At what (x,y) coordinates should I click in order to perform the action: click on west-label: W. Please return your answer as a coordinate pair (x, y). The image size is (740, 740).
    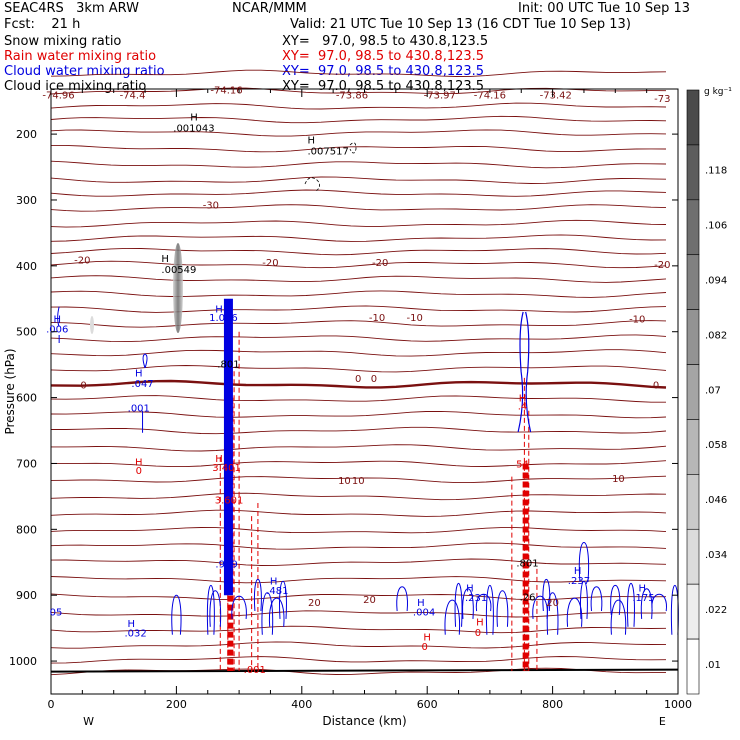
    Looking at the image, I should click on (88, 721).